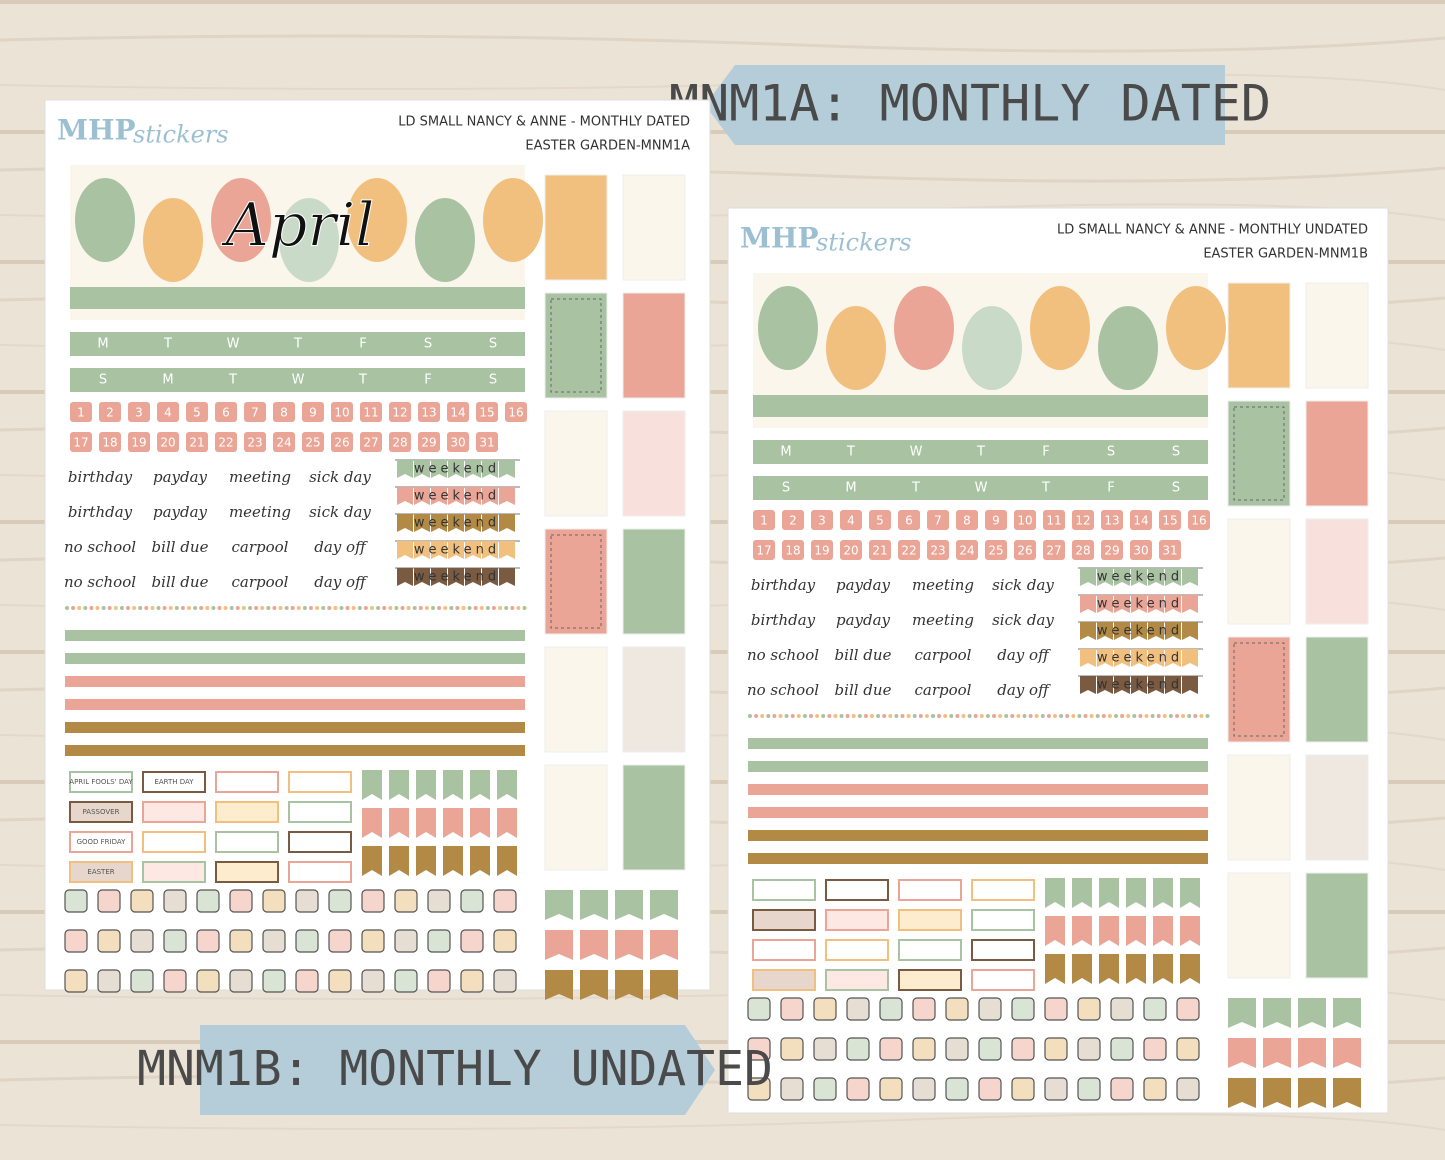  I want to click on date-number: 13, so click(1111, 521).